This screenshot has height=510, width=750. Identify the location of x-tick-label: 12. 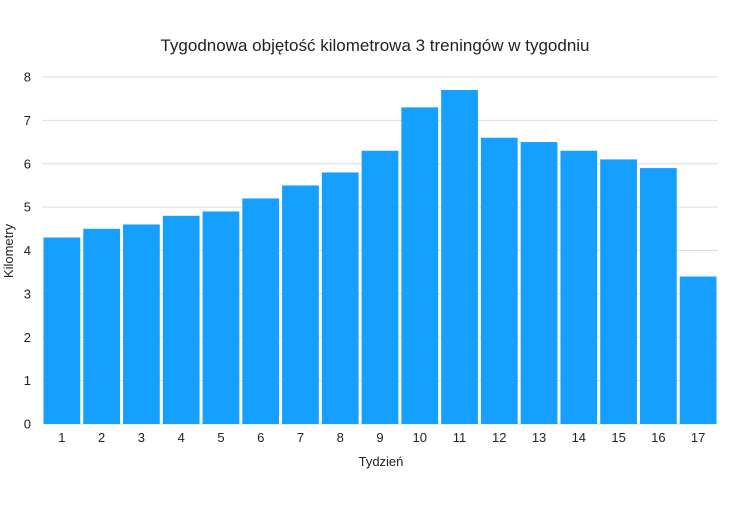
(499, 437).